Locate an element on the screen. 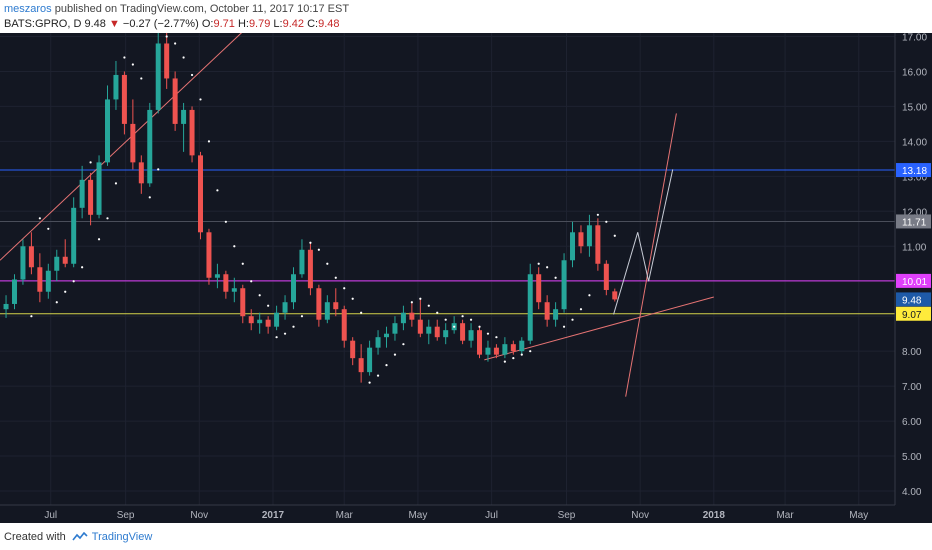 The image size is (932, 550). y-tick-label: 16.00 is located at coordinates (914, 72).